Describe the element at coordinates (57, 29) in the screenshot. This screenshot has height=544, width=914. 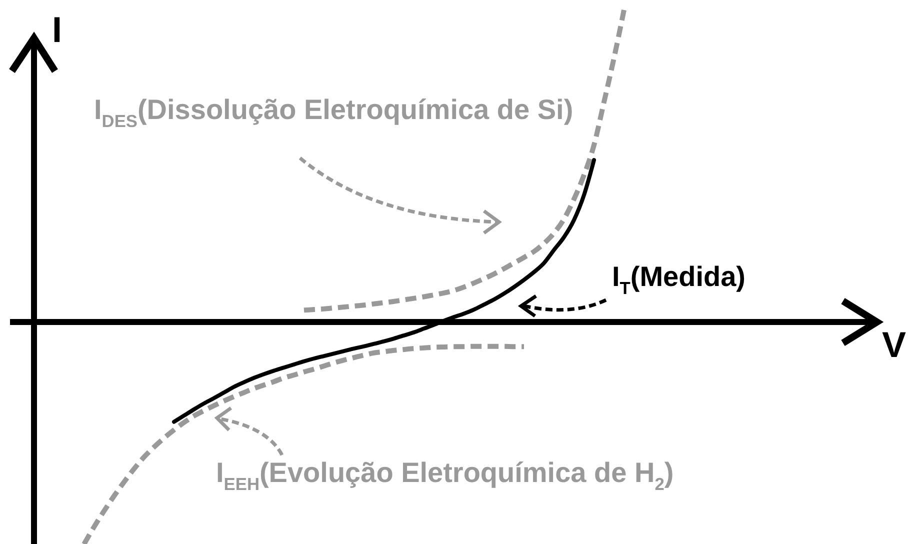
I see `y-axis-title: I` at that location.